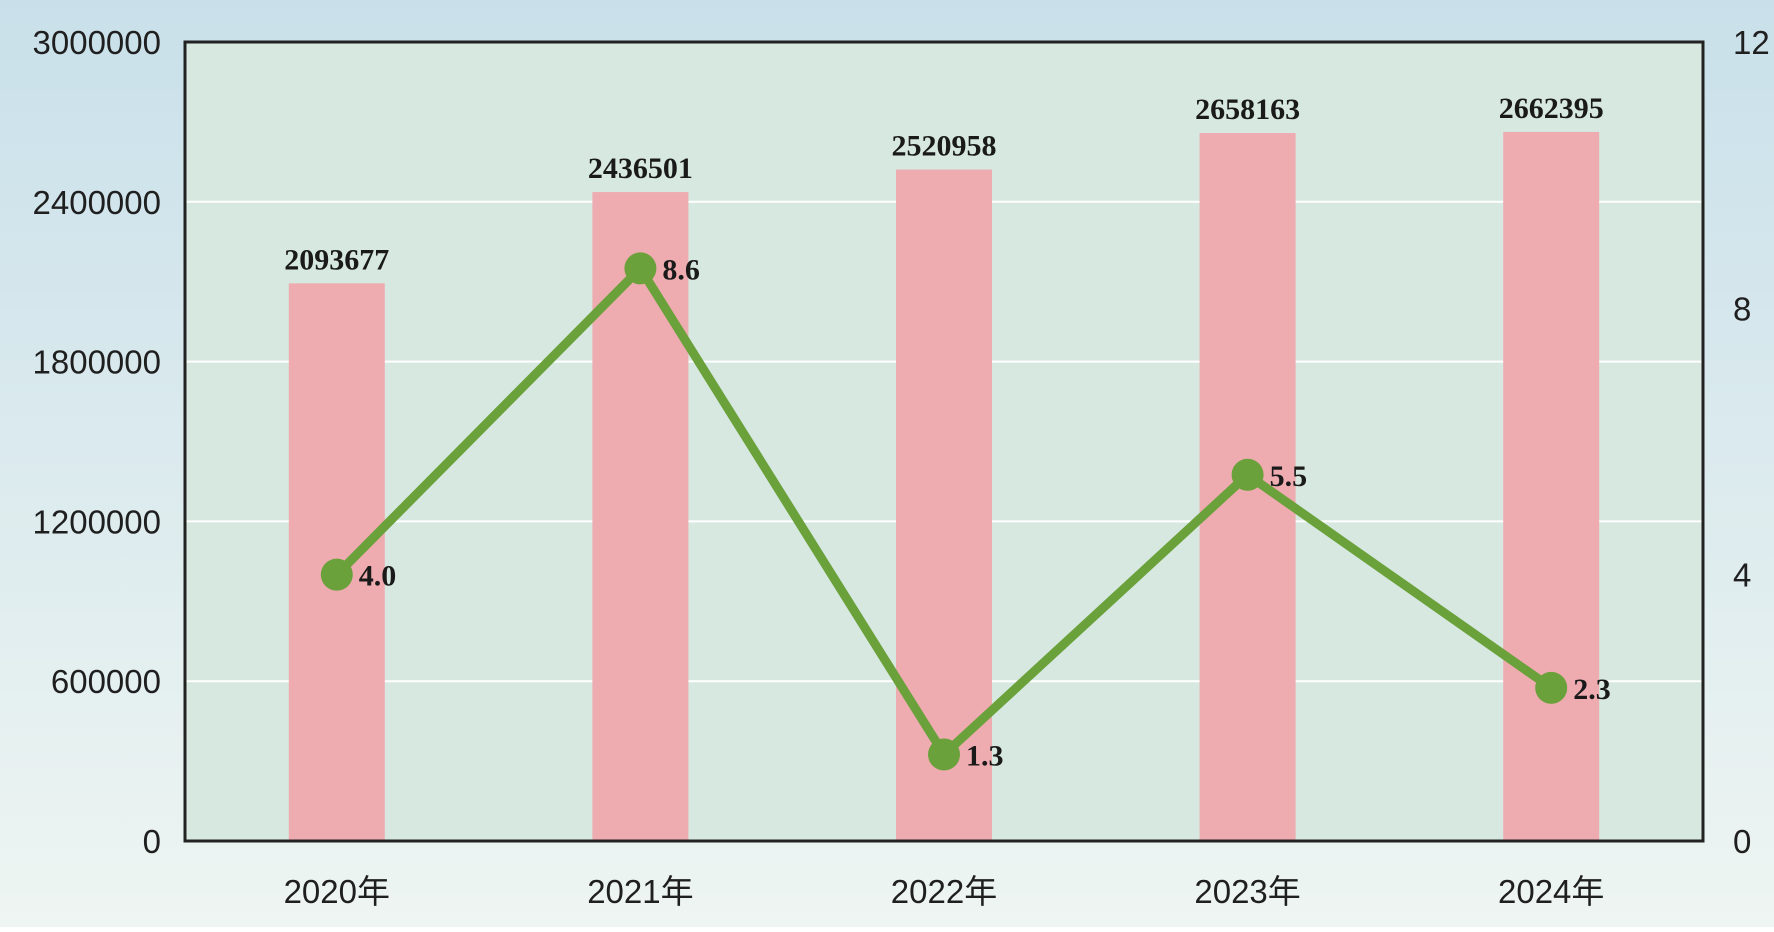  I want to click on x-tick-label-2: 2022年, so click(944, 891).